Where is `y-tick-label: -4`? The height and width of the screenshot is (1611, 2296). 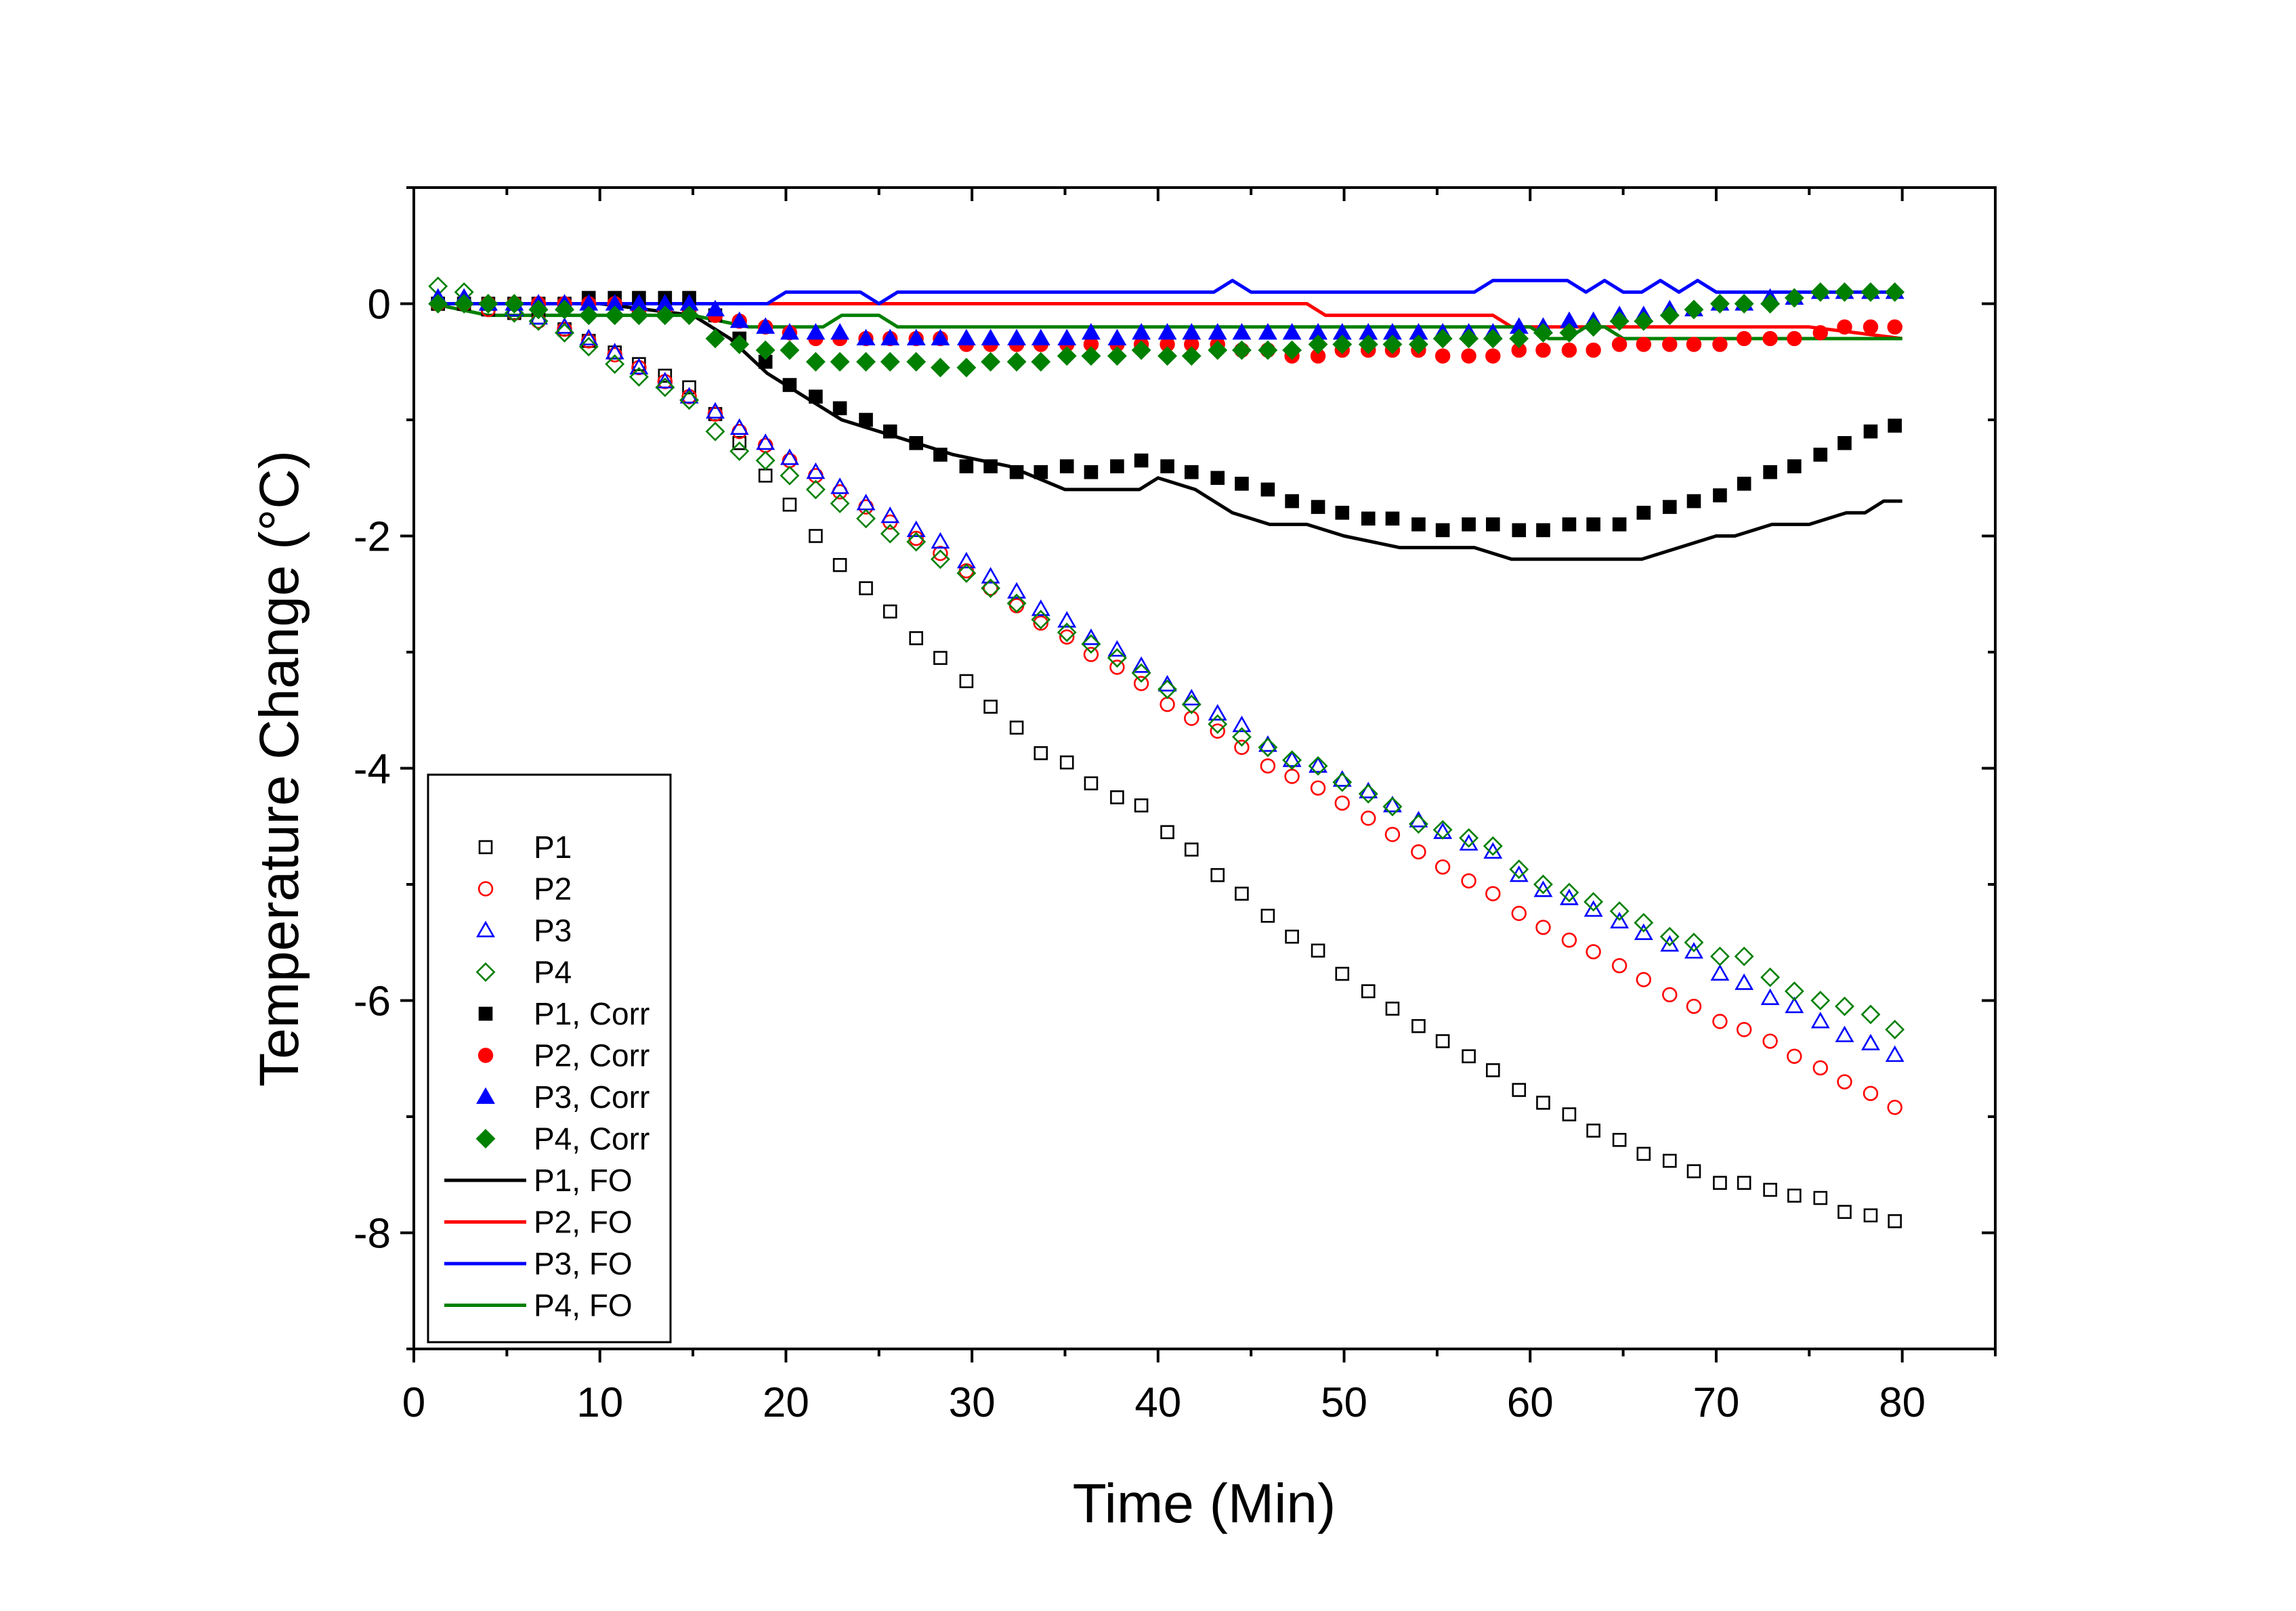
y-tick-label: -4 is located at coordinates (372, 769).